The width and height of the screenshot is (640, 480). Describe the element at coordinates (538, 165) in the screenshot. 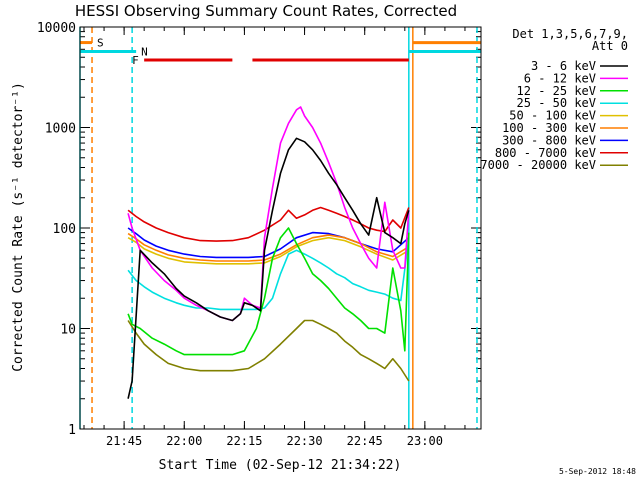

I see `legend-label: 7000 - 20000 keV` at that location.